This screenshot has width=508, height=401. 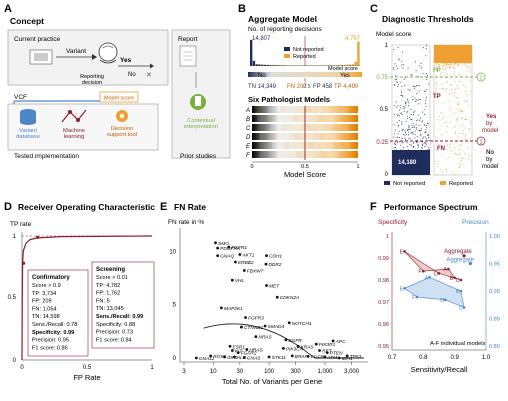 What do you see at coordinates (272, 381) in the screenshot?
I see `e-xlabel: Total No. of Variants per Gene` at bounding box center [272, 381].